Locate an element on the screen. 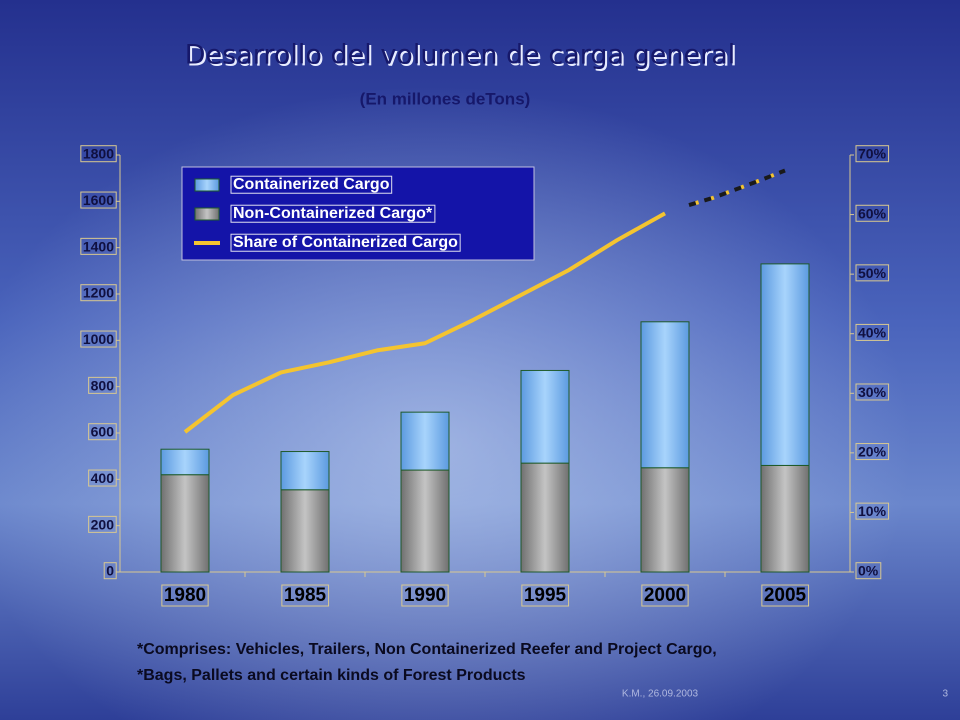 This screenshot has width=960, height=720. y-tick-label: 600 is located at coordinates (103, 432).